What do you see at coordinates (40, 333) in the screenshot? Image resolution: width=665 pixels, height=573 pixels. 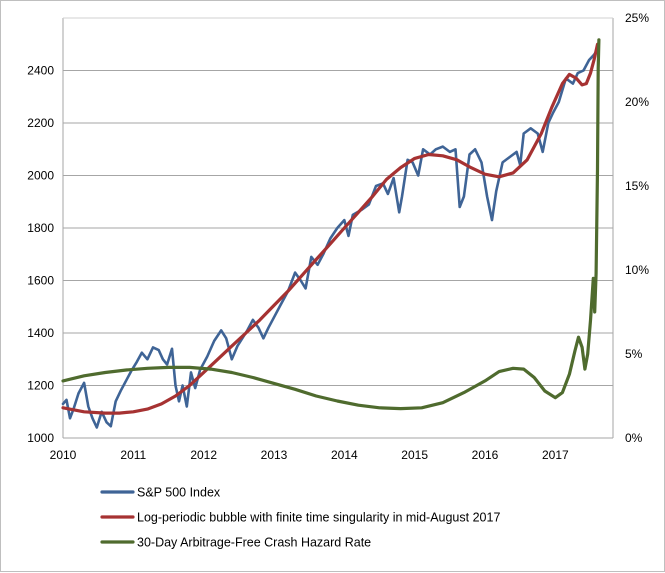 I see `y-left-tick-label: 1400` at bounding box center [40, 333].